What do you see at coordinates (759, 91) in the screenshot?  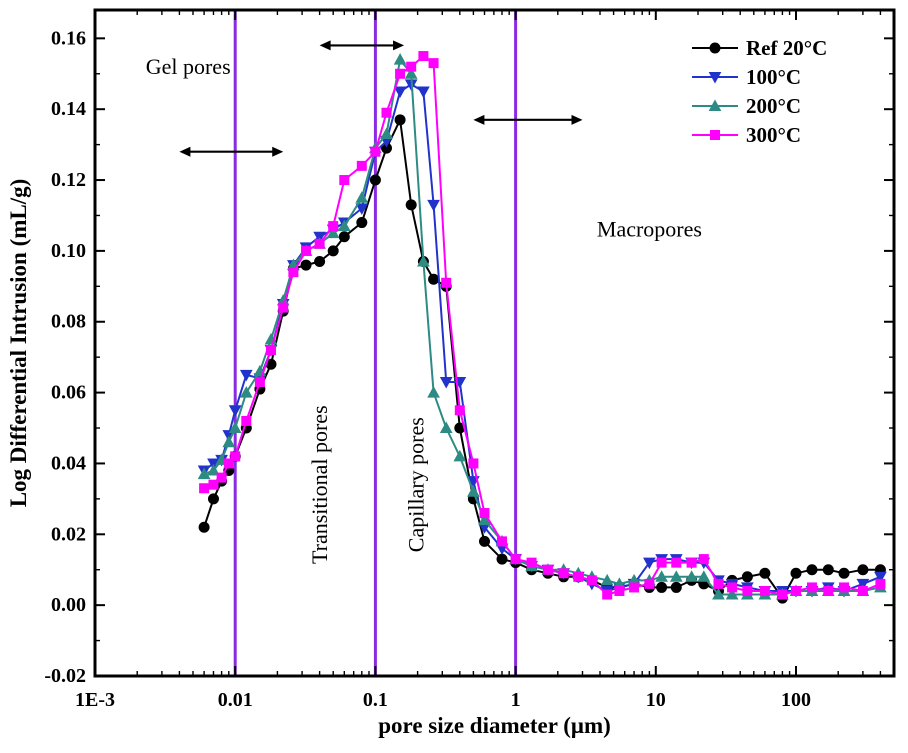 I see `legend: Ref 20°C 100°C 200°C 300°C` at bounding box center [759, 91].